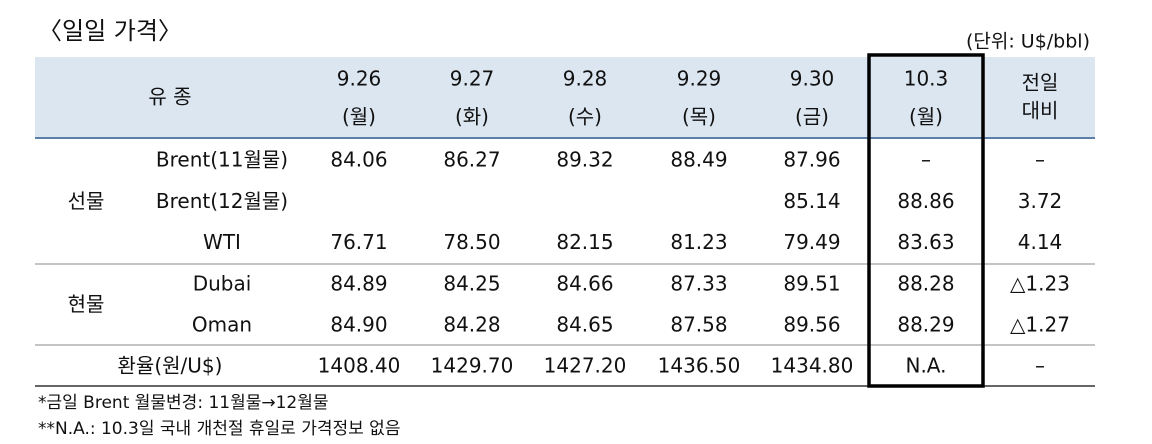  What do you see at coordinates (1040, 111) in the screenshot?
I see `change-header: 대비` at bounding box center [1040, 111].